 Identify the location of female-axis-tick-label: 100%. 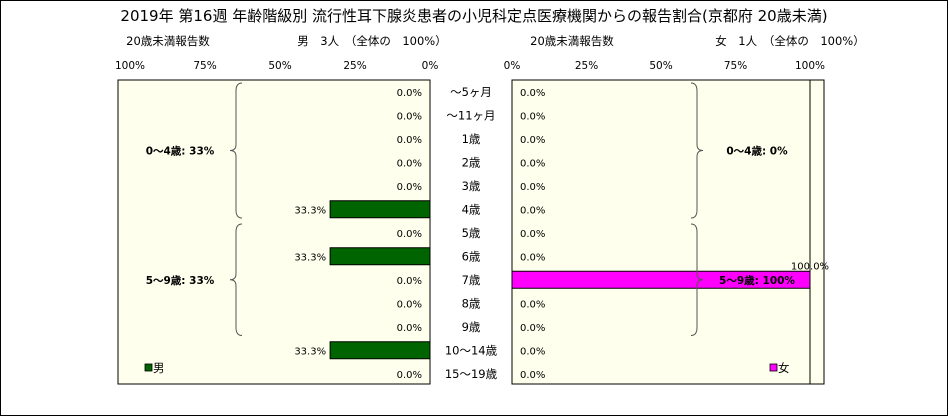
(810, 66).